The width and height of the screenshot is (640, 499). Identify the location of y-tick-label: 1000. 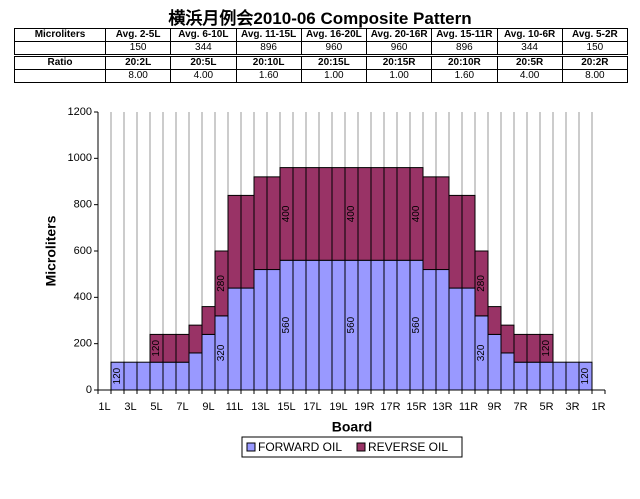
(80, 158).